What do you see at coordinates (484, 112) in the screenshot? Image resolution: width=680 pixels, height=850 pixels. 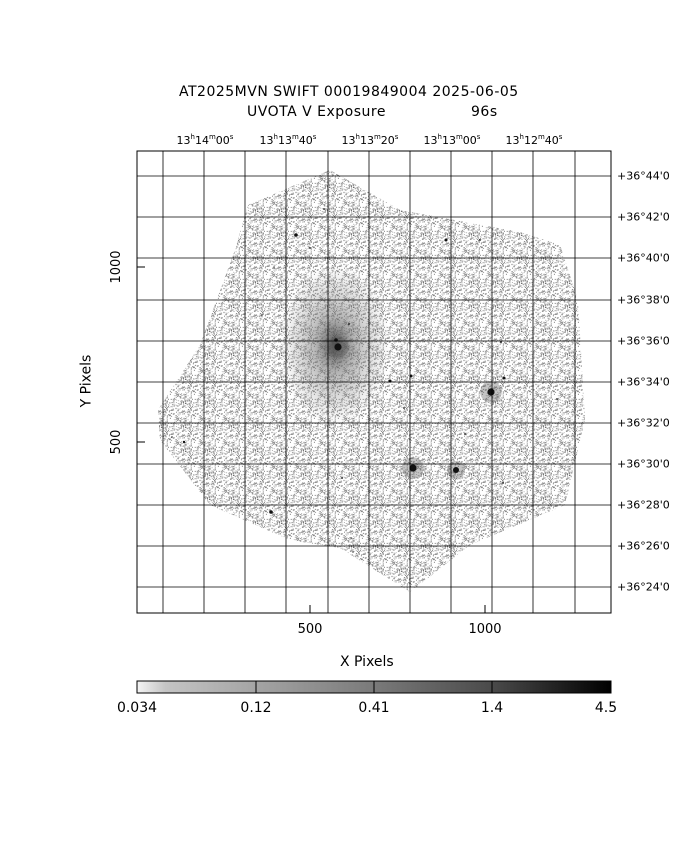 I see `image-title-exposure: 96s` at bounding box center [484, 112].